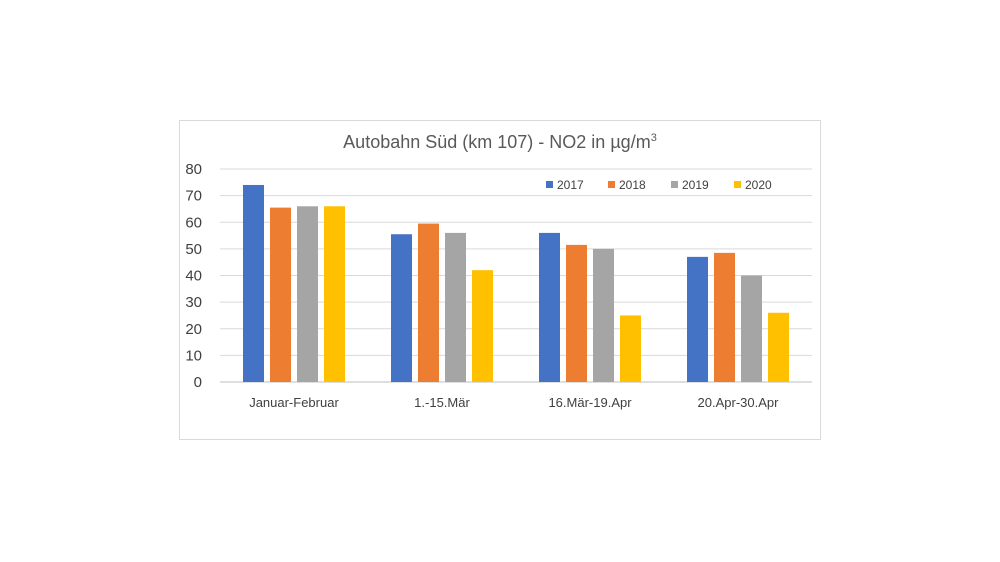 This screenshot has height=562, width=1000. Describe the element at coordinates (632, 185) in the screenshot. I see `legend-label-2018: 2018` at that location.